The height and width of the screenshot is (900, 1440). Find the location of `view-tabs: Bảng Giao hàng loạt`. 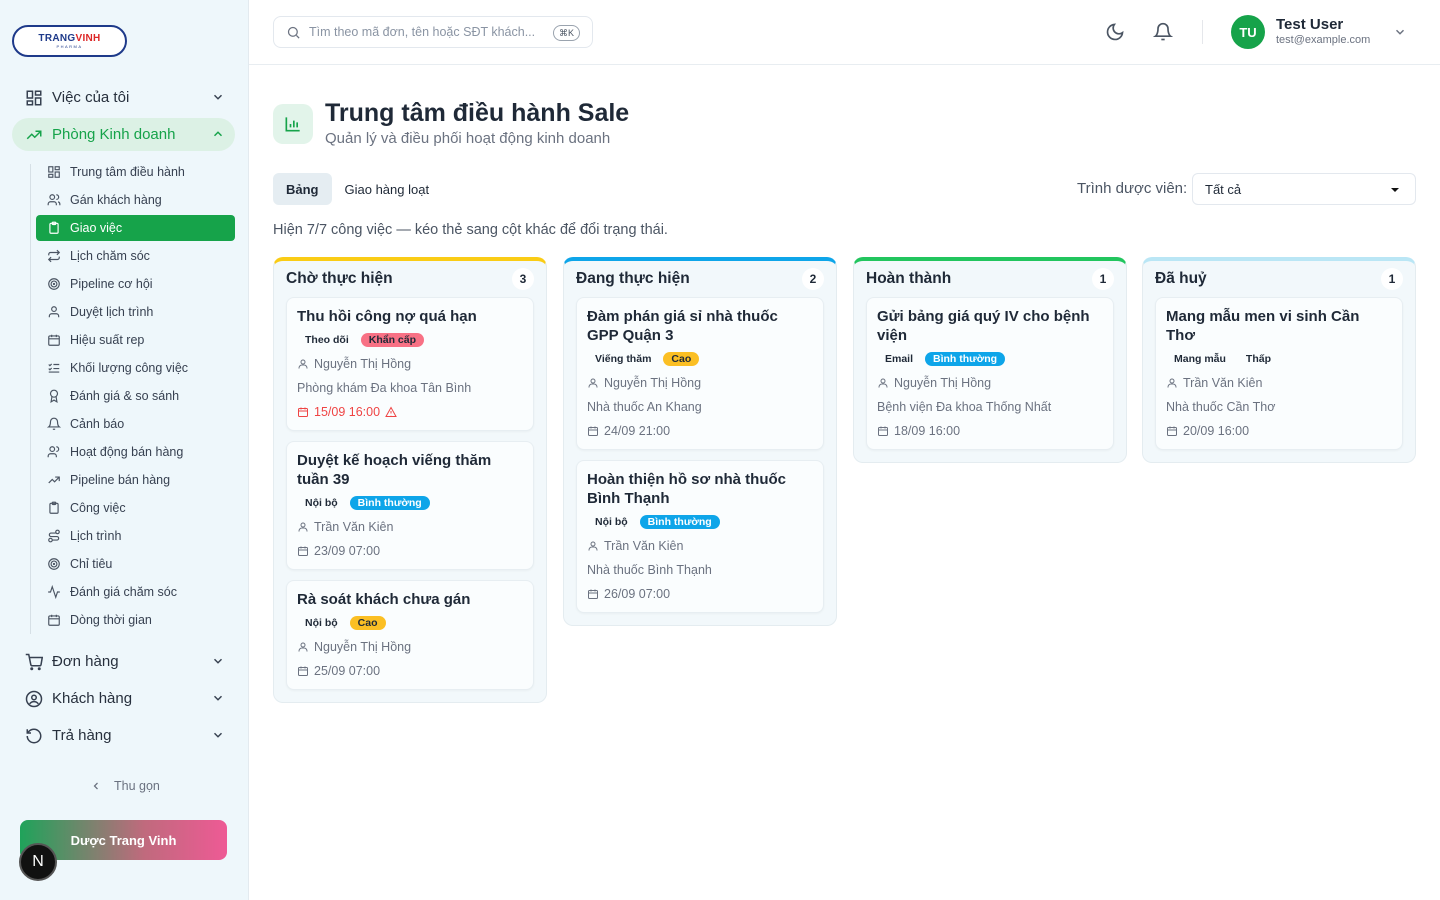

view-tabs: Bảng Giao hàng loạt is located at coordinates (357, 189).